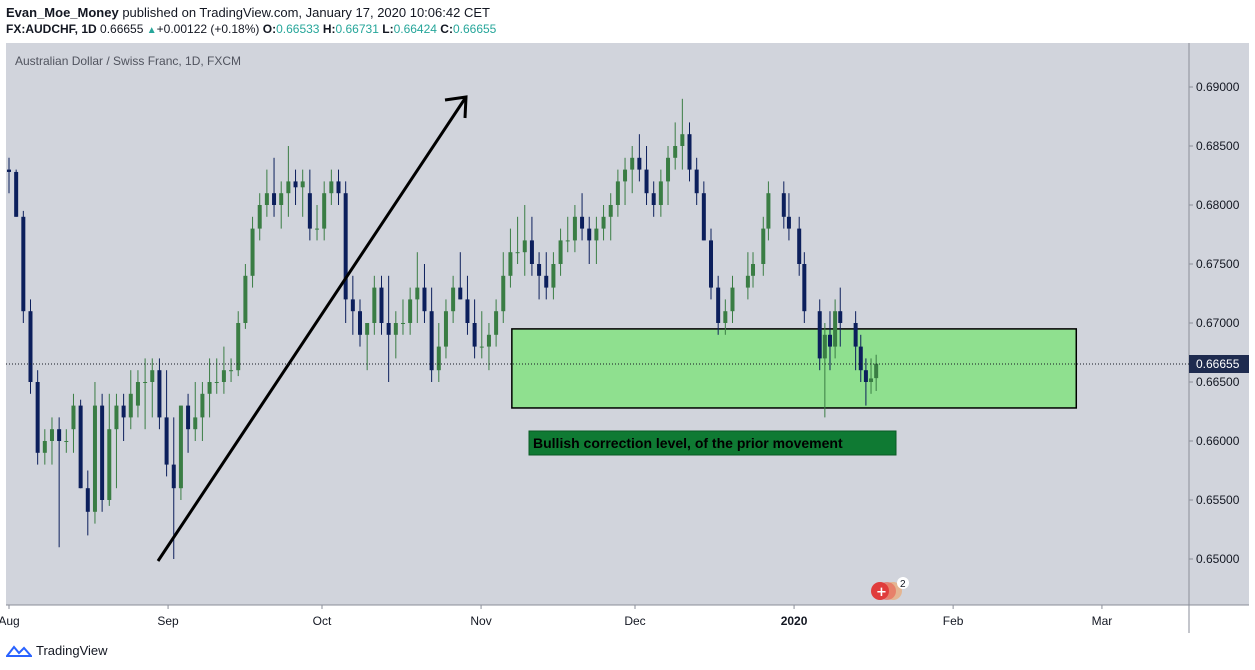 The height and width of the screenshot is (670, 1255). I want to click on y-tick-label-0: 0.65000, so click(1218, 559).